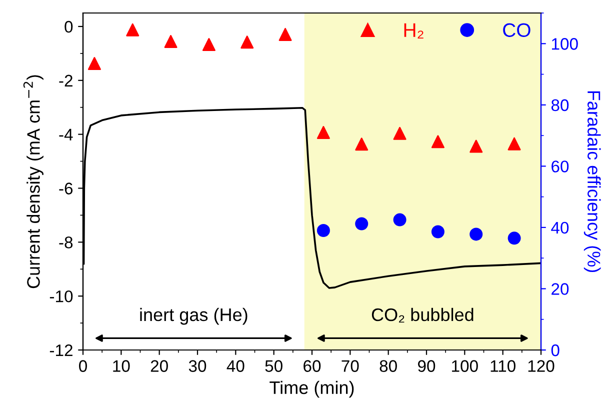 The height and width of the screenshot is (411, 608). Describe the element at coordinates (503, 366) in the screenshot. I see `x-tick-label: 110` at that location.